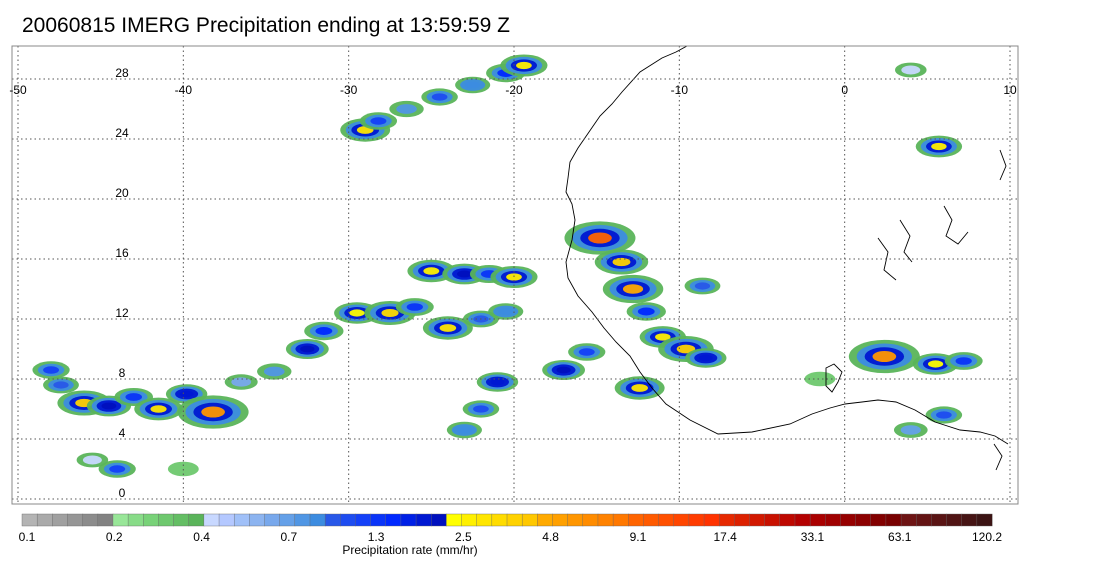 Image resolution: width=1101 pixels, height=571 pixels. I want to click on colorbar-tick-label: 9.1, so click(638, 537).